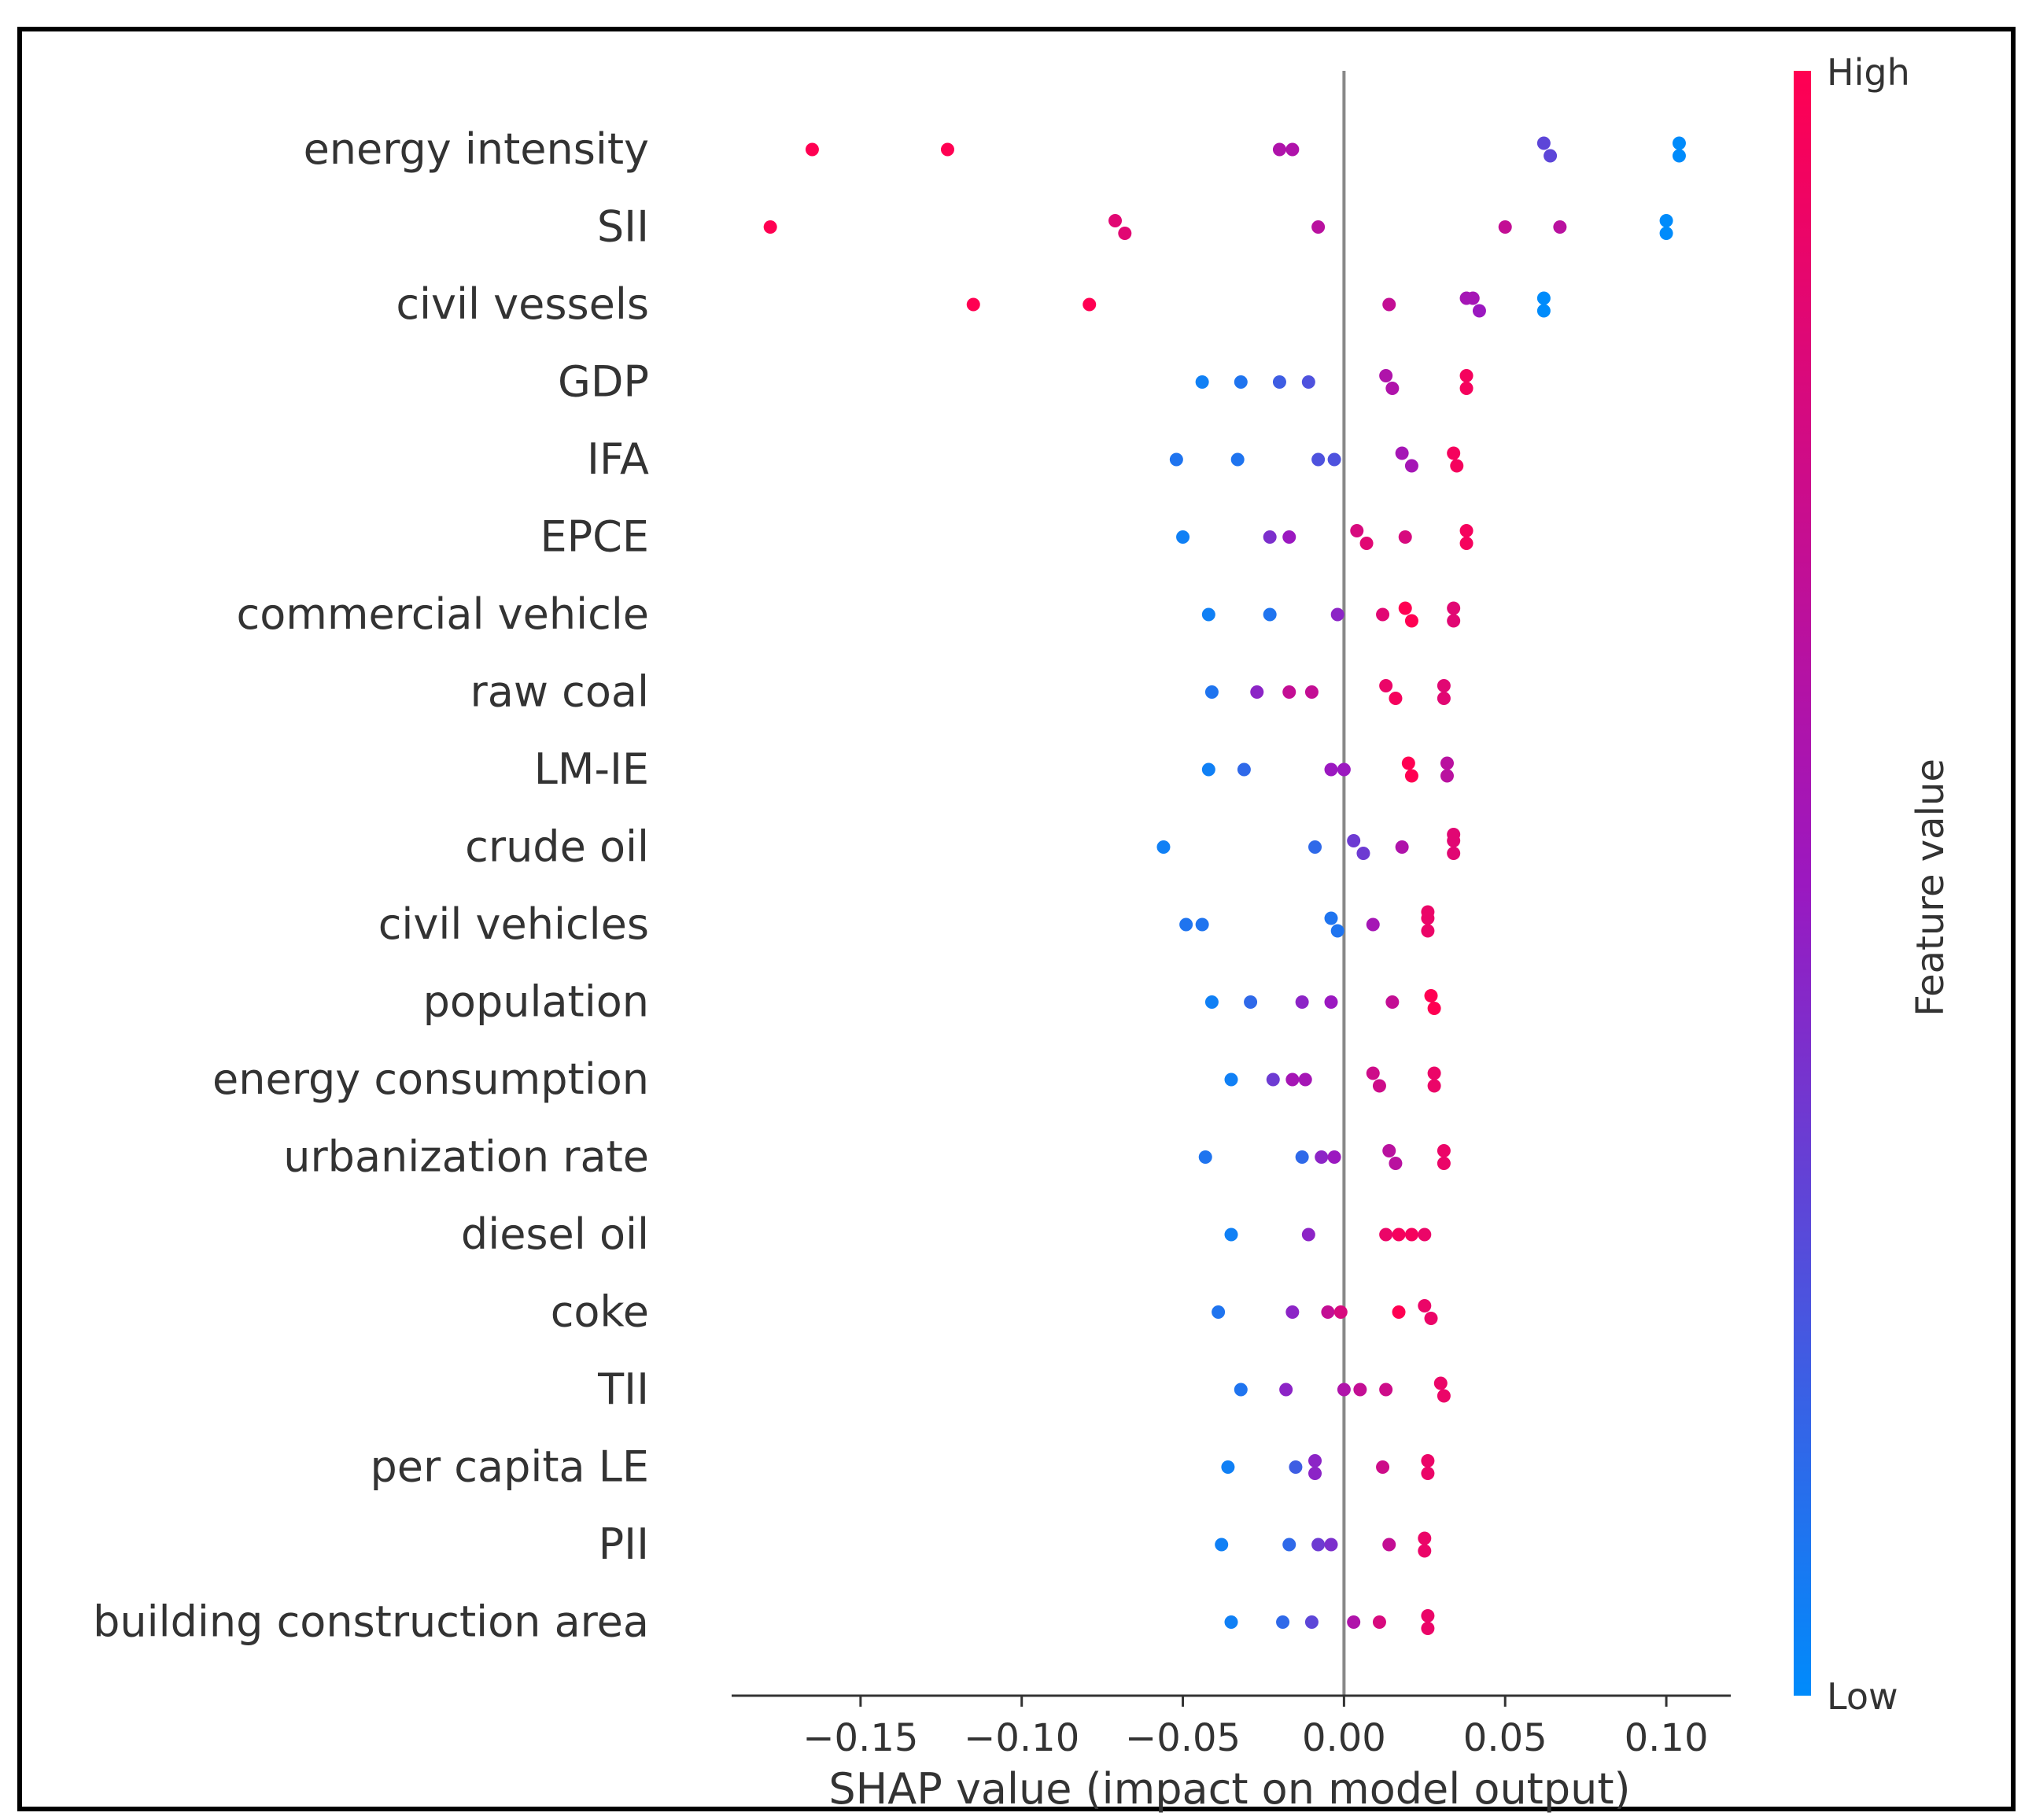  Describe the element at coordinates (1667, 1738) in the screenshot. I see `x-tick-label: 0.10` at that location.